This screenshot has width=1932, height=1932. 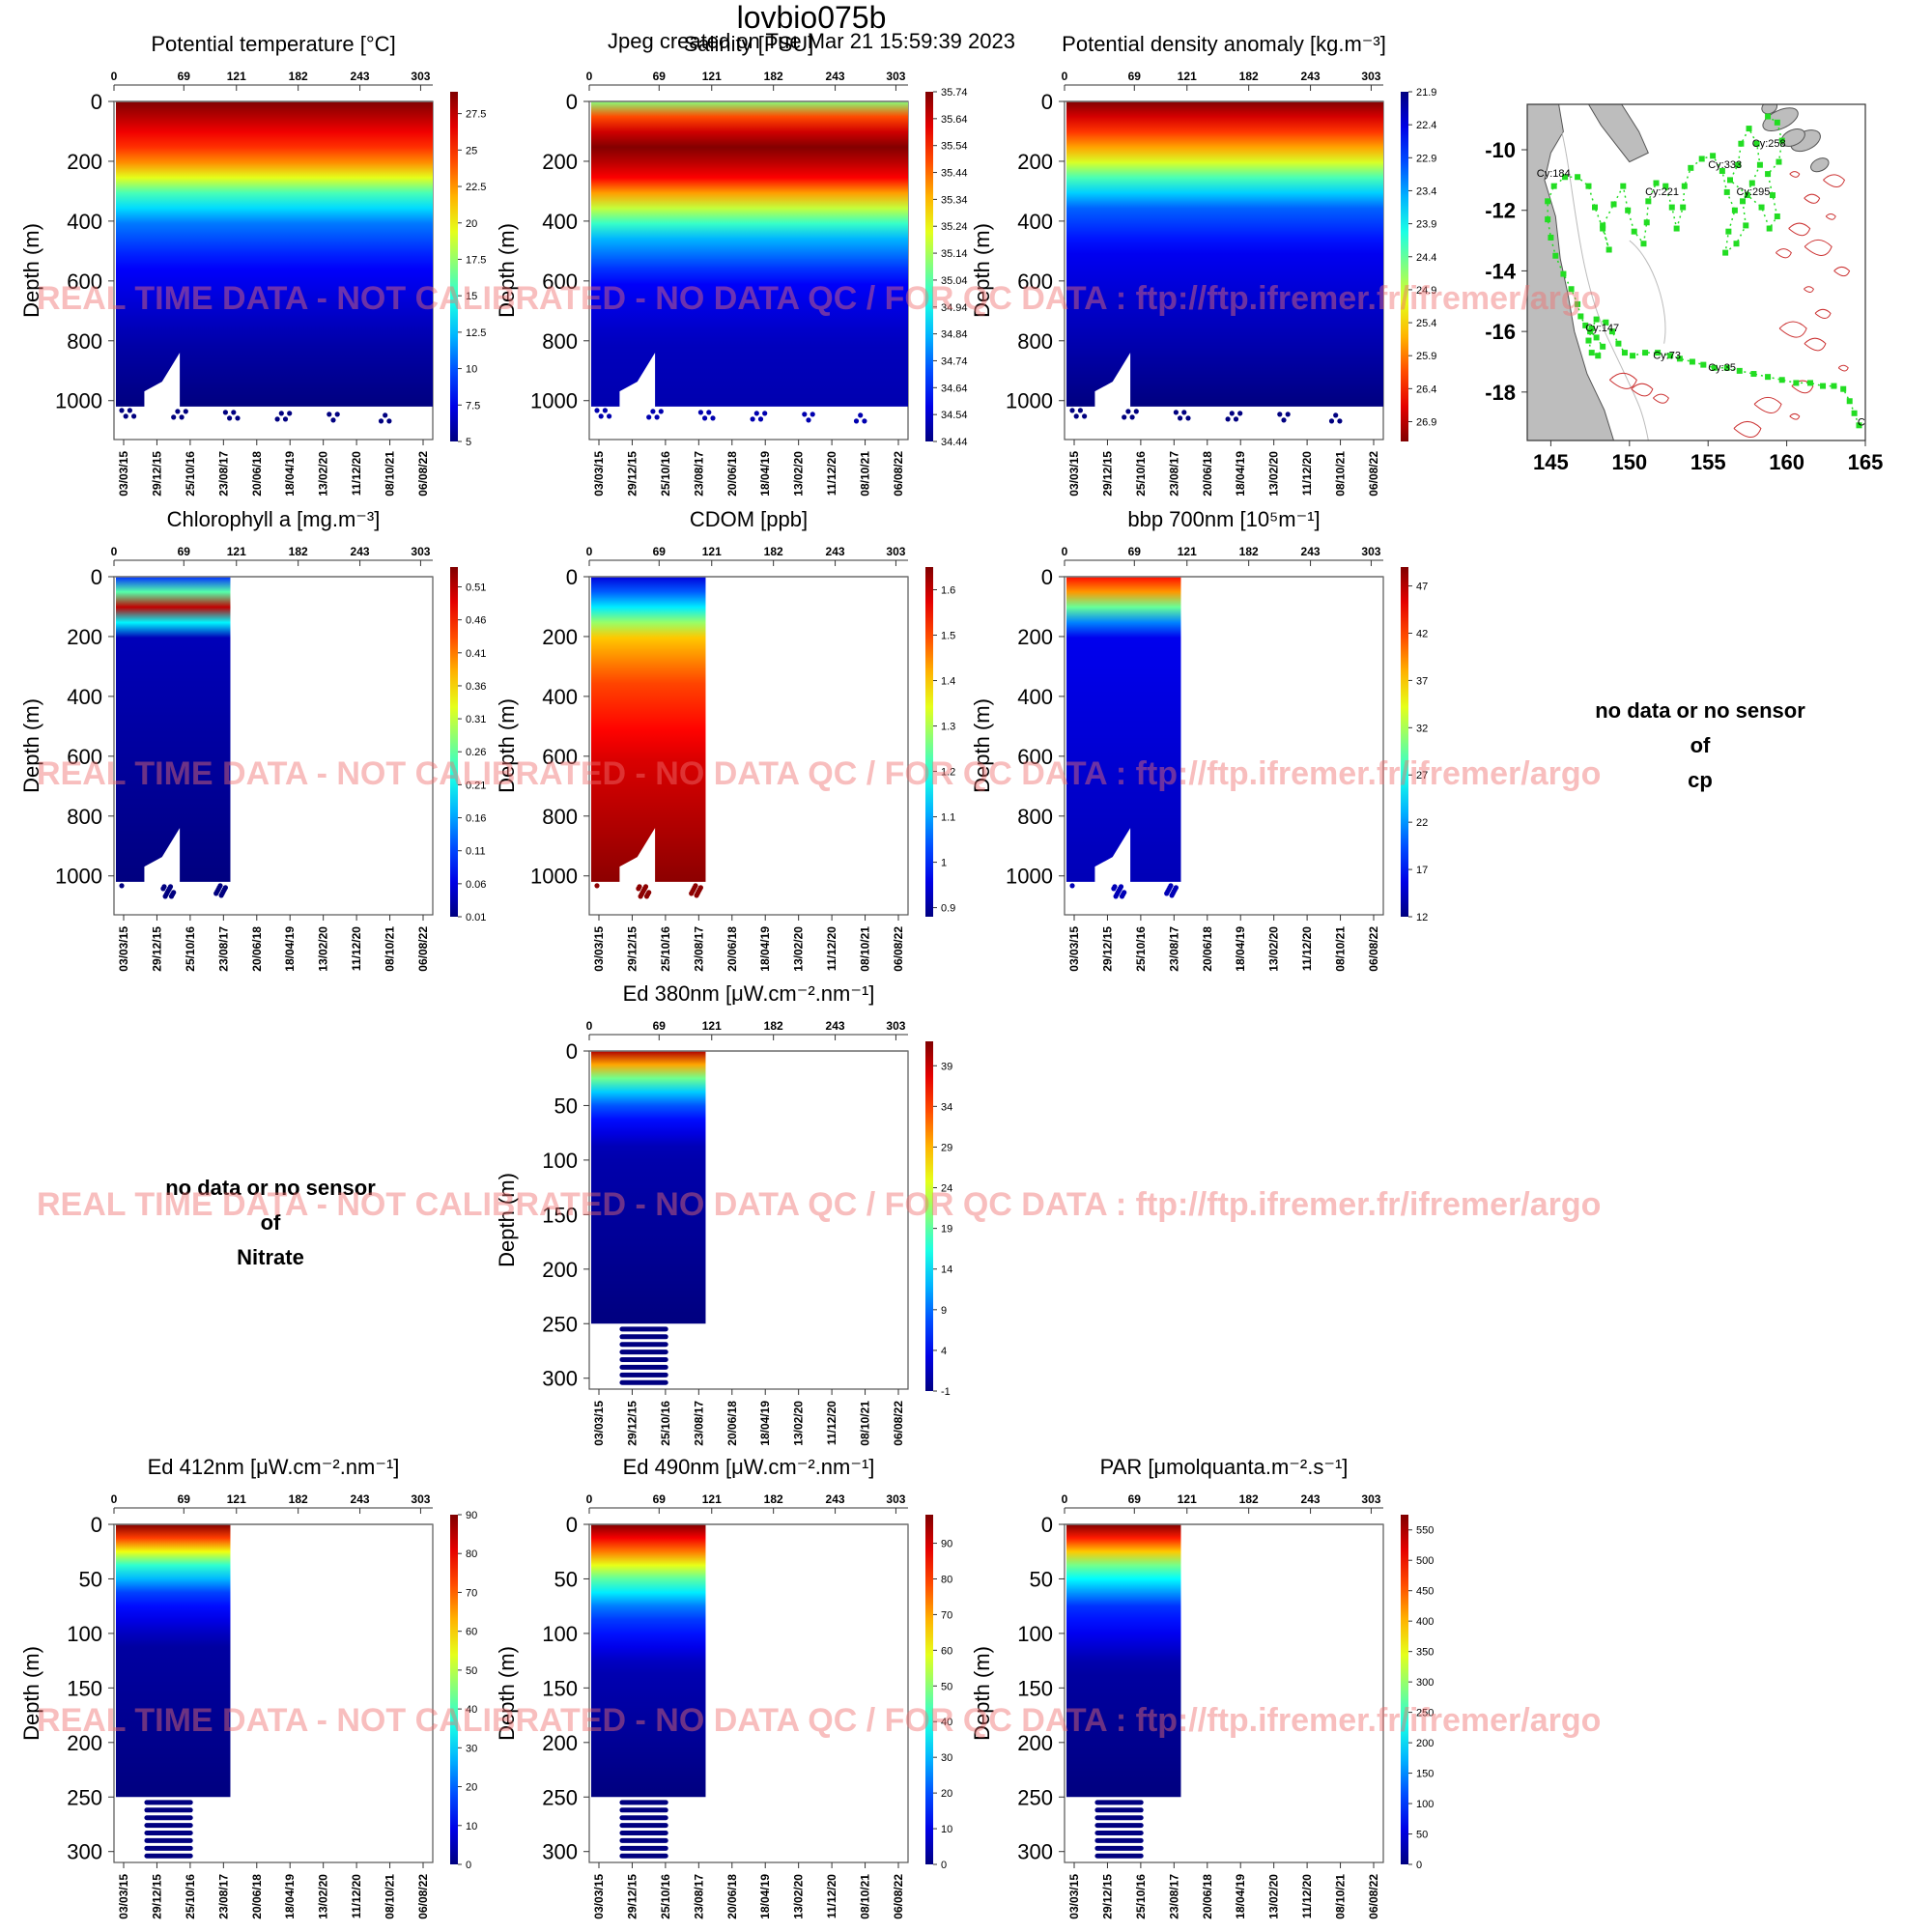 I want to click on colorbar-tick-label: 22.4, so click(x=1426, y=125).